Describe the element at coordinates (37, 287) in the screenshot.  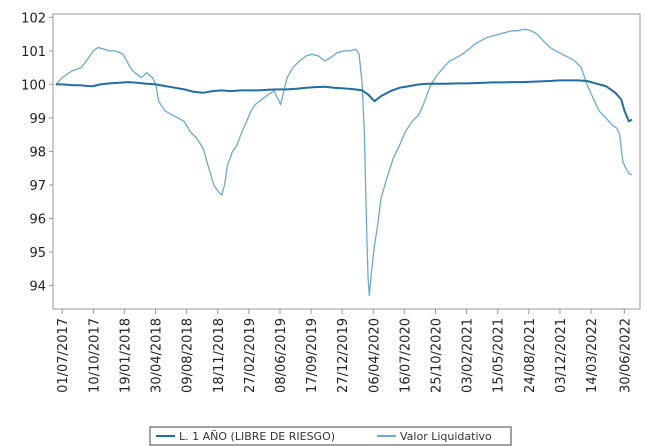
I see `y-tick-label-94: 94` at that location.